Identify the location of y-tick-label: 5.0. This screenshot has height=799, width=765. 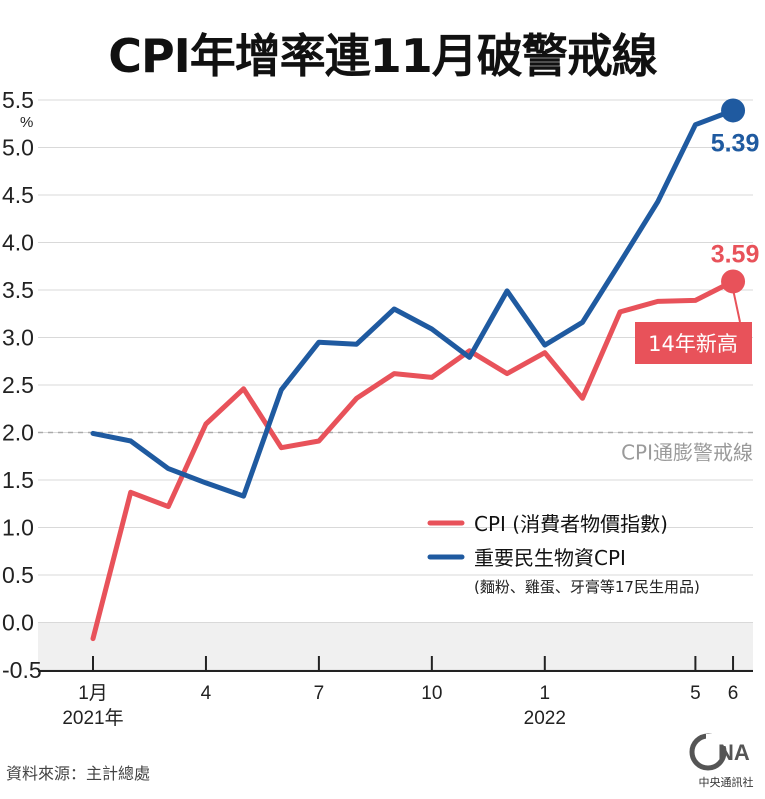
(18, 148).